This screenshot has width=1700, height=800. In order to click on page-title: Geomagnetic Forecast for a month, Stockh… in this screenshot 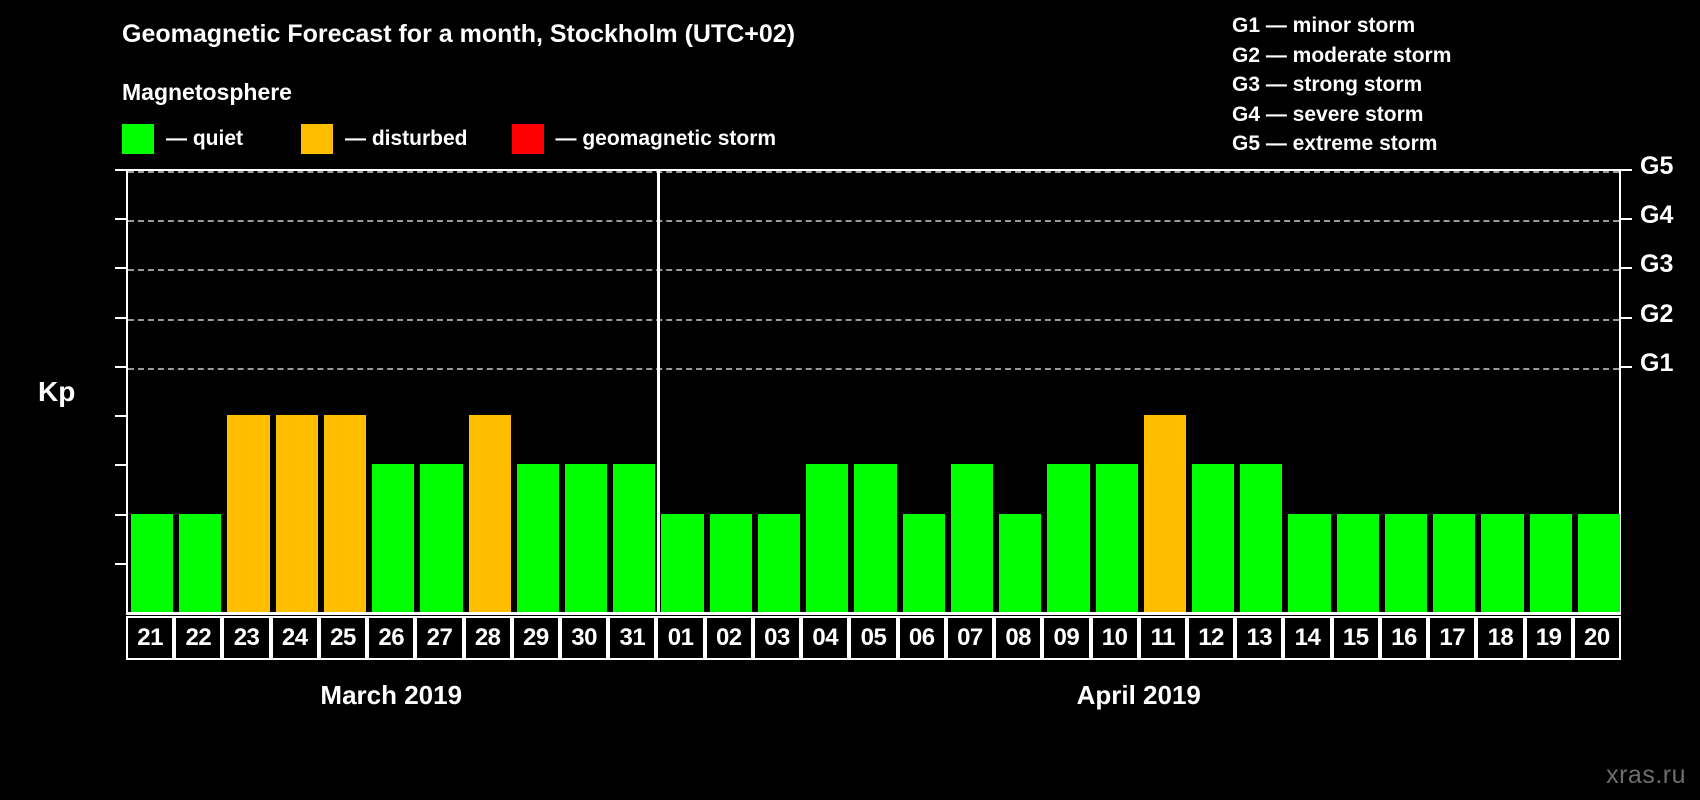, I will do `click(459, 34)`.